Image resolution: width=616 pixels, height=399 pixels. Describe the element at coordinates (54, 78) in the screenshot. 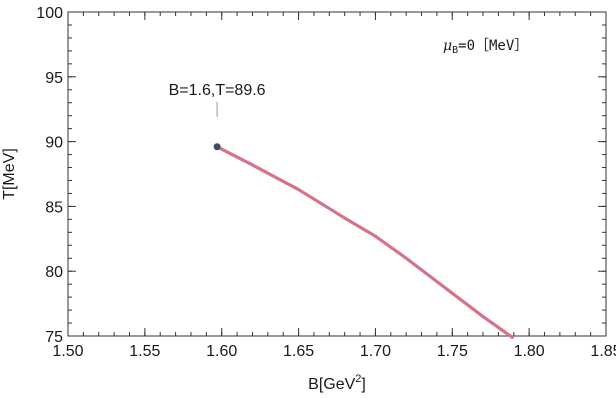

I see `y-tick-label: 95` at that location.